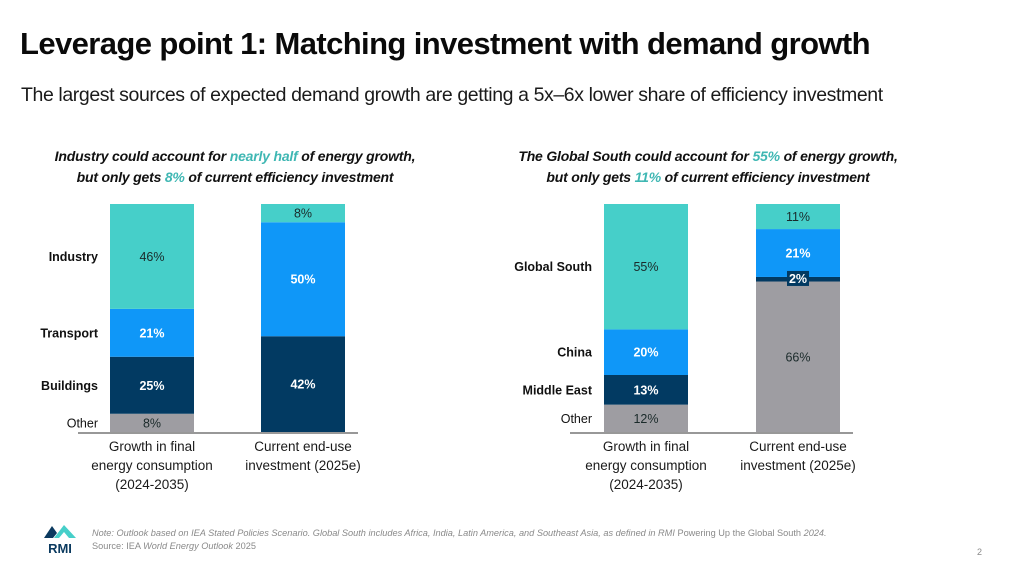  I want to click on value-label: 50%, so click(302, 280).